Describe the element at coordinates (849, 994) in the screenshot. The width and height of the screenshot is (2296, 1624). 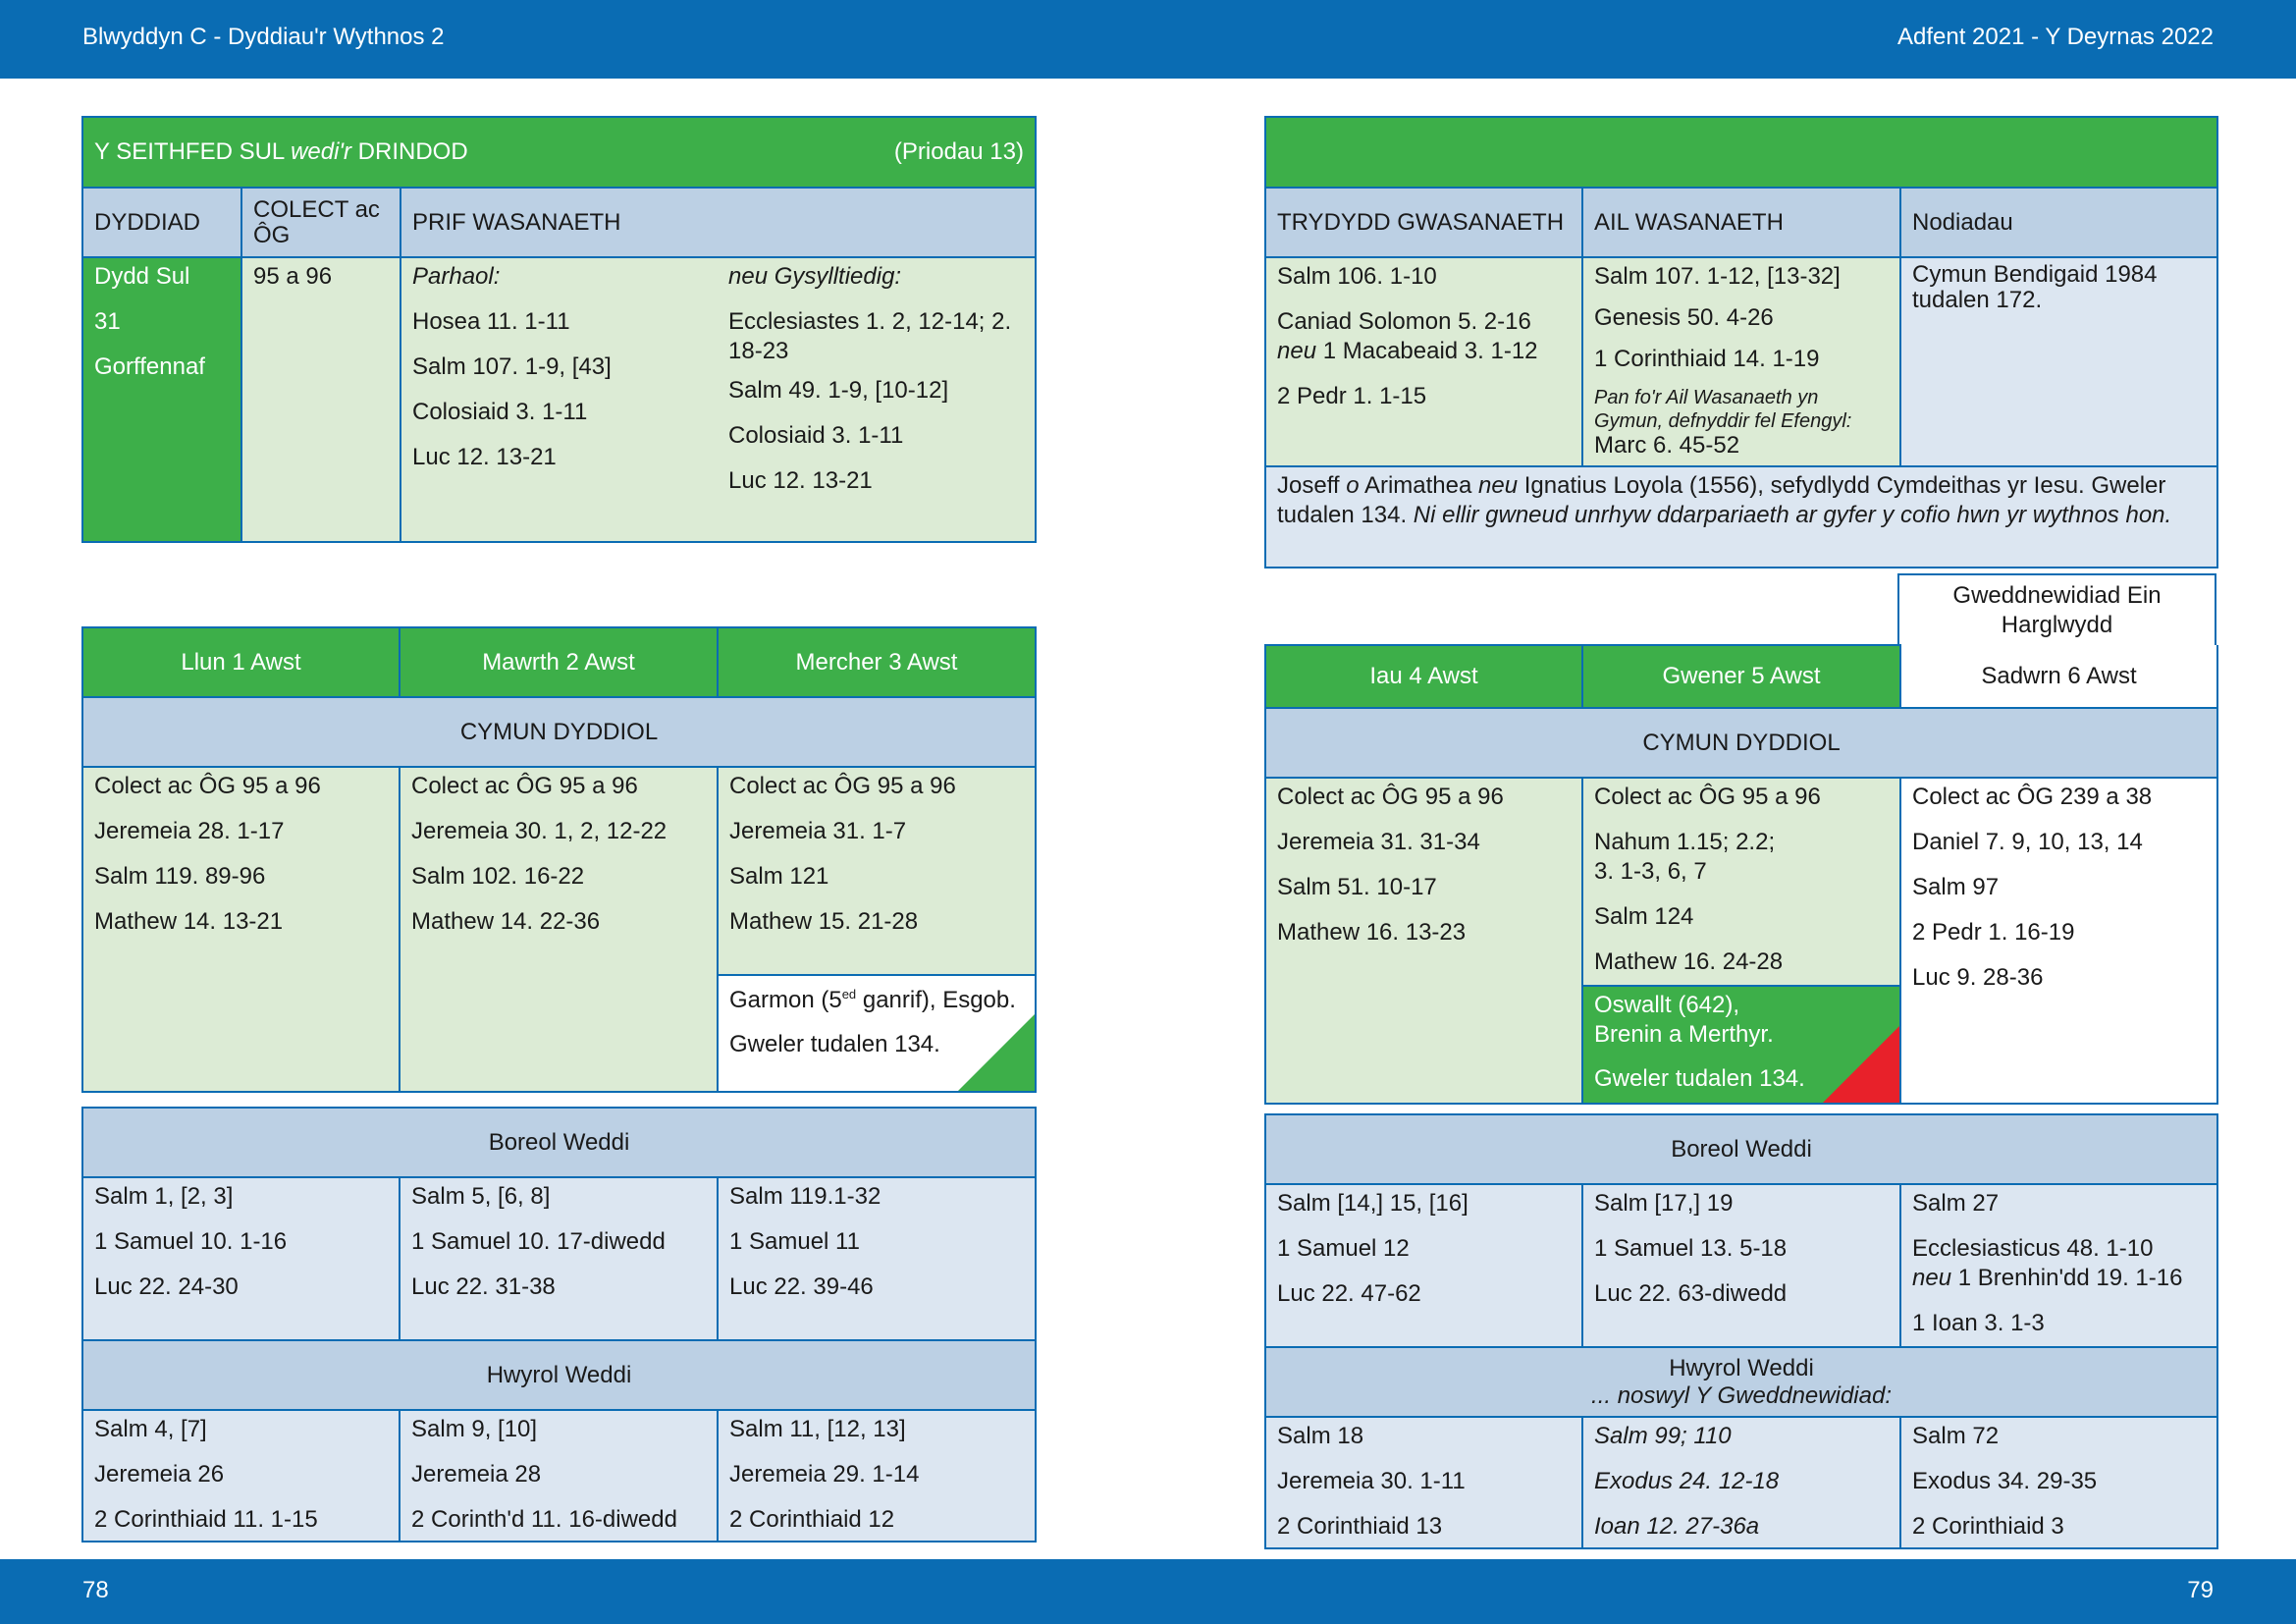
I see `garmon-sup: ed` at that location.